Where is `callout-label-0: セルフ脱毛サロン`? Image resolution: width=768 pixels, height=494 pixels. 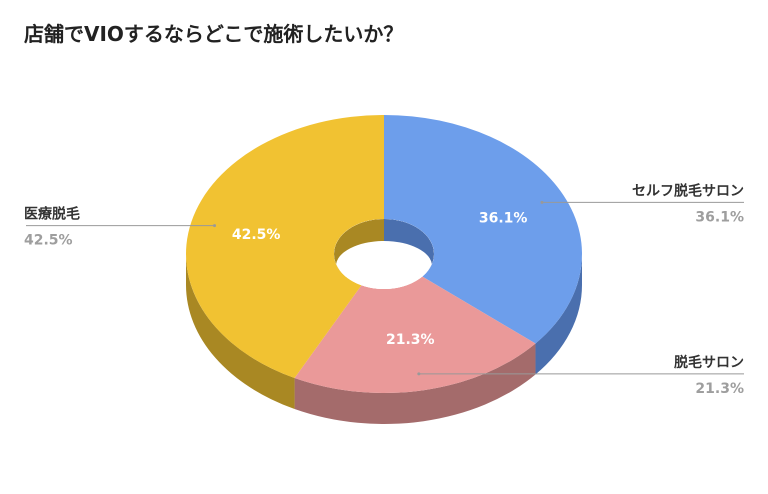 callout-label-0: セルフ脱毛サロン is located at coordinates (688, 190).